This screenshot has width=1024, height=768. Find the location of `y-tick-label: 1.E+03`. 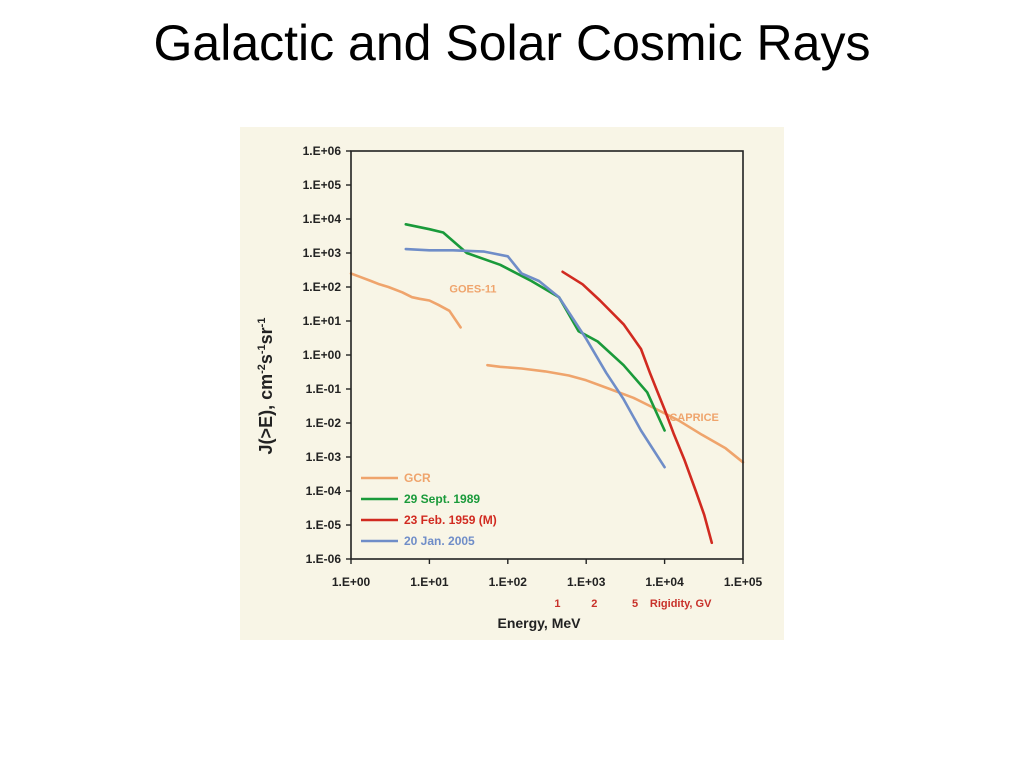

y-tick-label: 1.E+03 is located at coordinates (322, 253).